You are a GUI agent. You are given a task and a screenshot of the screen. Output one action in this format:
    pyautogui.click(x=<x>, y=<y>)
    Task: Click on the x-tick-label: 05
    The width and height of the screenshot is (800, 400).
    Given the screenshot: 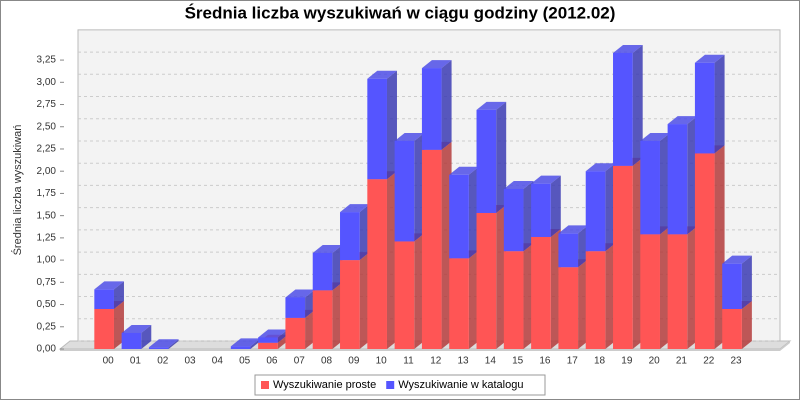 What is the action you would take?
    pyautogui.click(x=245, y=361)
    